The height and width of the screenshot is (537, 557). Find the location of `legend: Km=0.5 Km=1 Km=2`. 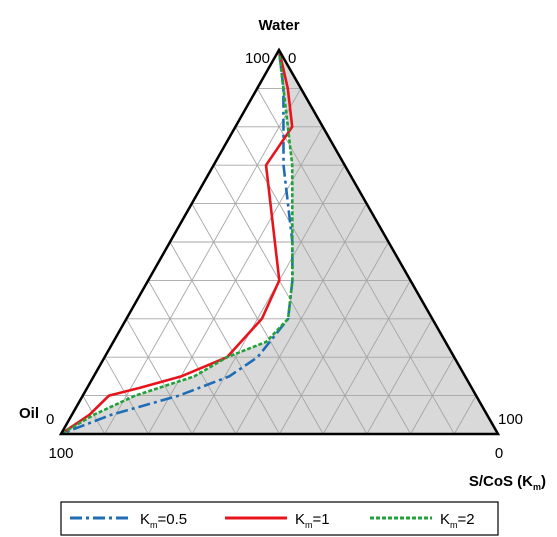

legend: Km=0.5 Km=1 Km=2 is located at coordinates (279, 518).